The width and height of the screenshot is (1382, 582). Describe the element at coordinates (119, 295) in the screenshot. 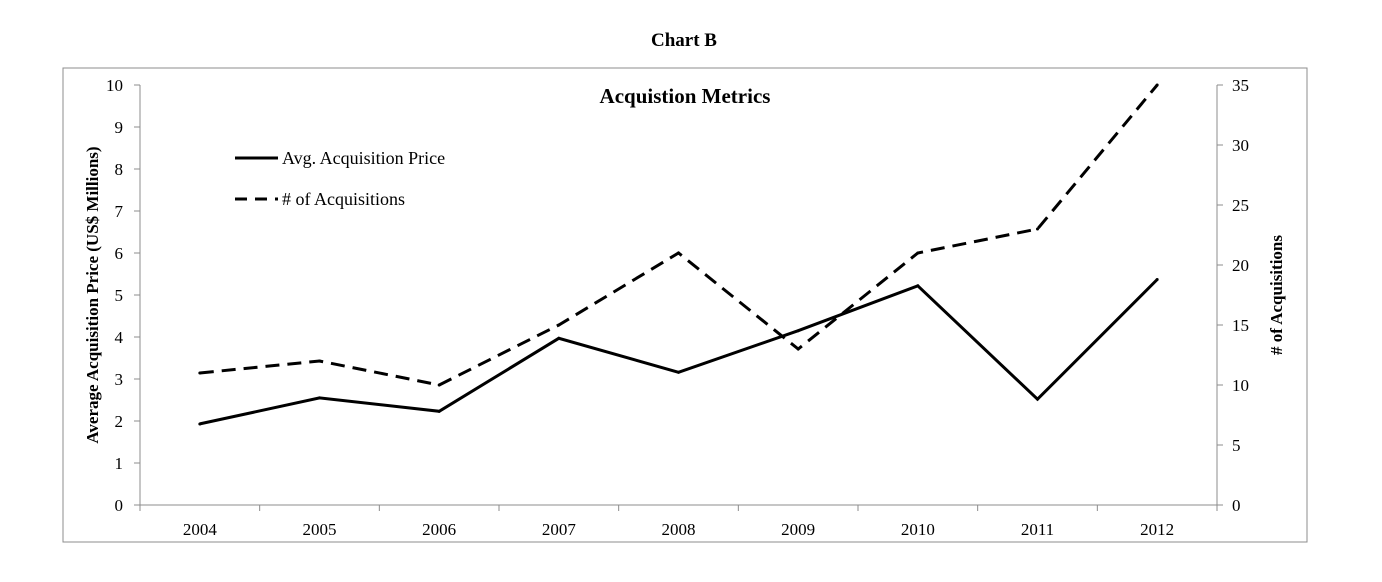

I see `y-left-tick-label: 5` at that location.